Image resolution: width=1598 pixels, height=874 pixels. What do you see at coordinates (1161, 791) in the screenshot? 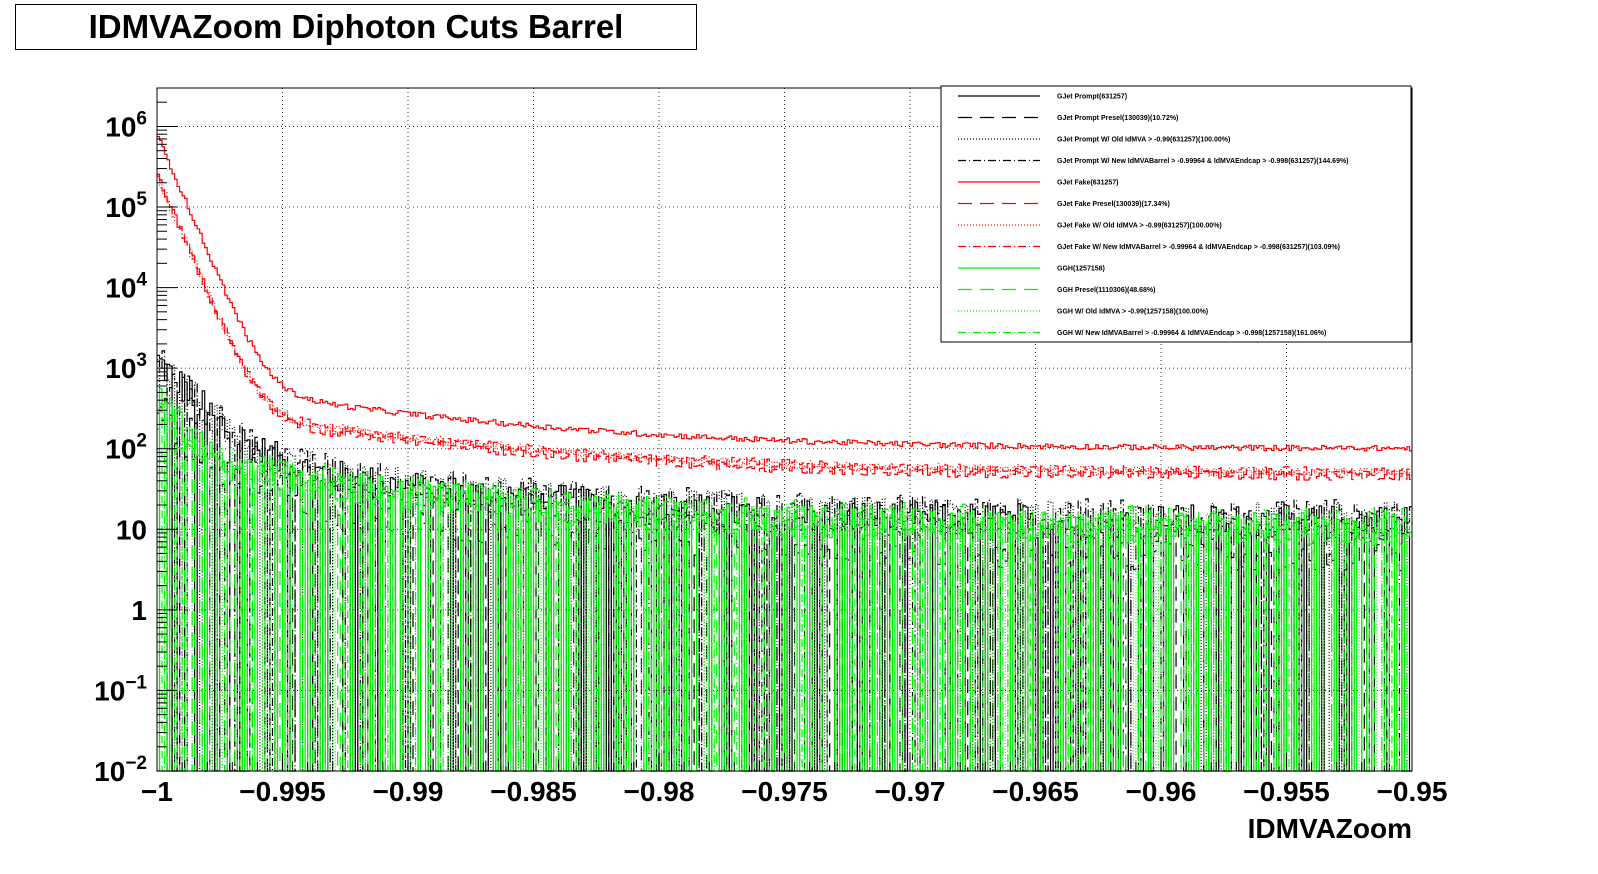
I see `x-tick-label: −0.96` at bounding box center [1161, 791].